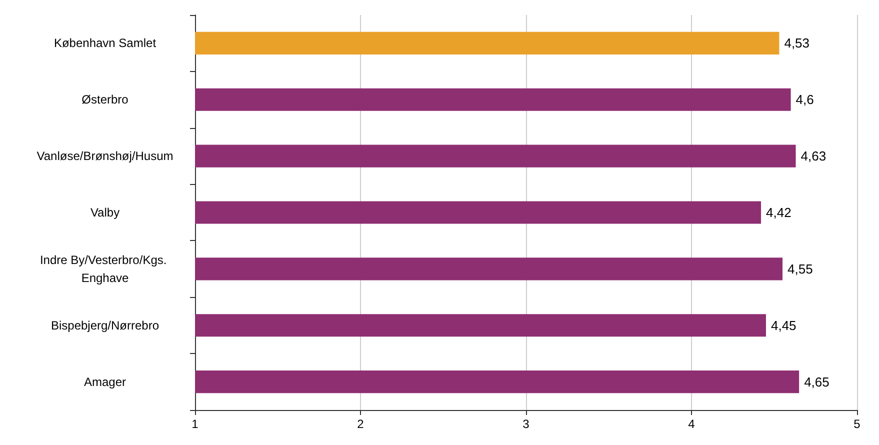  Describe the element at coordinates (195, 424) in the screenshot. I see `x-tick-label: 1` at that location.